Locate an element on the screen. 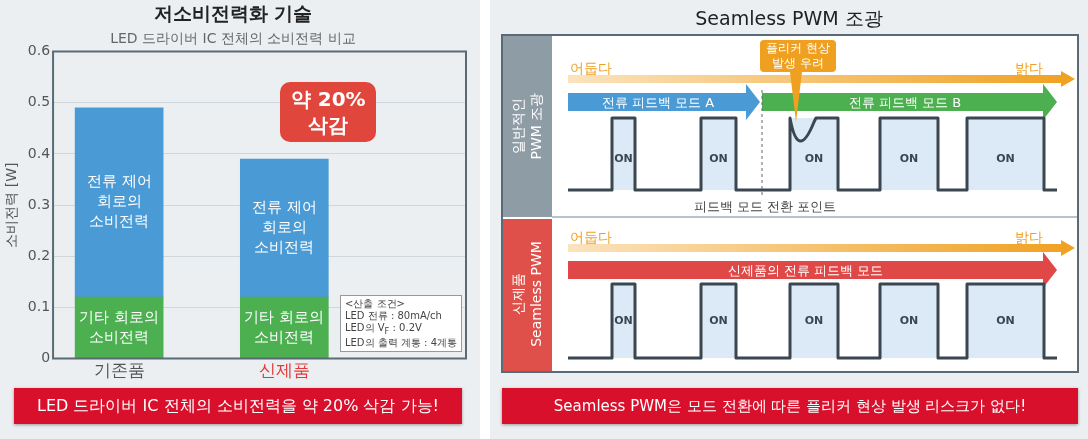  y-tick-label: 0.1 is located at coordinates (39, 306).